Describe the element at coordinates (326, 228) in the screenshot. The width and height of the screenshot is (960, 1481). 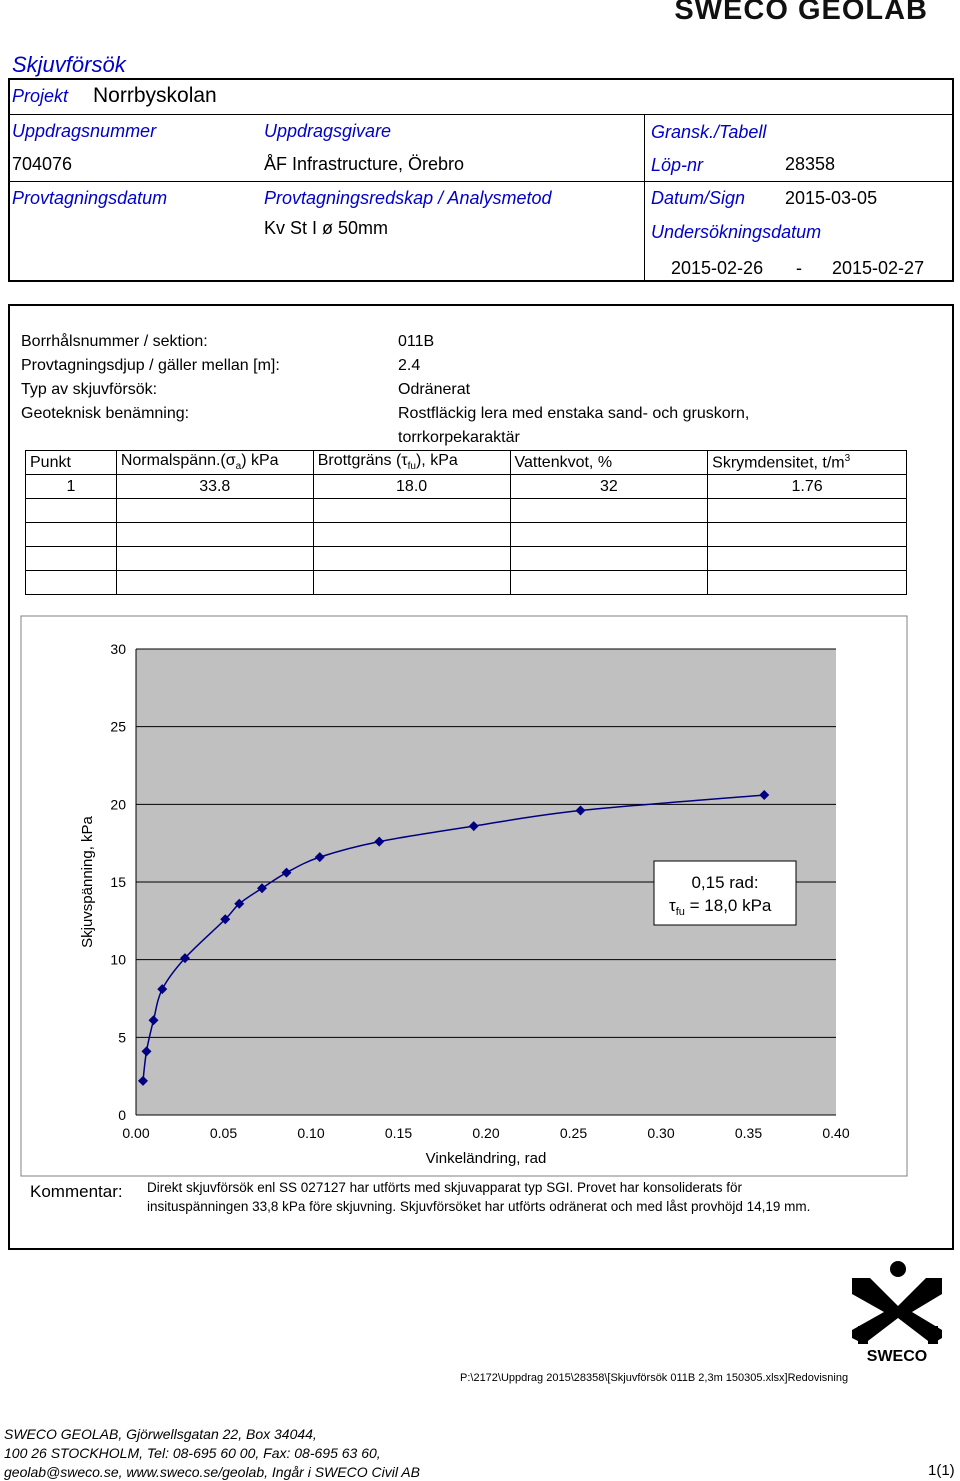
I see `redskap-value: Kv St I ø 50mm` at that location.